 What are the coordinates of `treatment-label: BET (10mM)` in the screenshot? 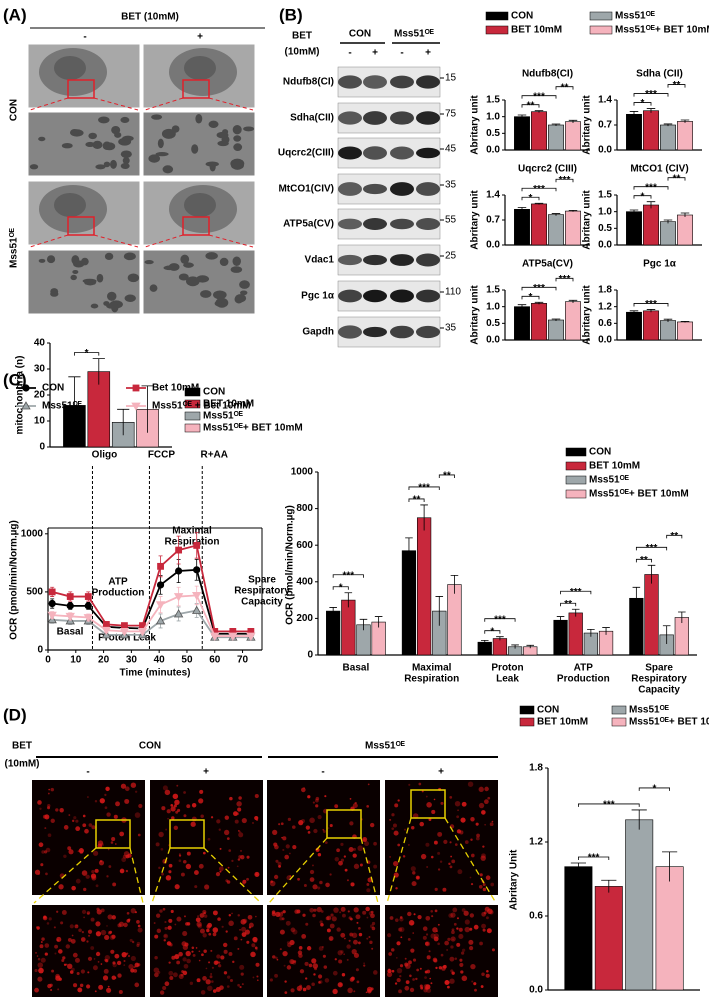 It's located at (150, 17).